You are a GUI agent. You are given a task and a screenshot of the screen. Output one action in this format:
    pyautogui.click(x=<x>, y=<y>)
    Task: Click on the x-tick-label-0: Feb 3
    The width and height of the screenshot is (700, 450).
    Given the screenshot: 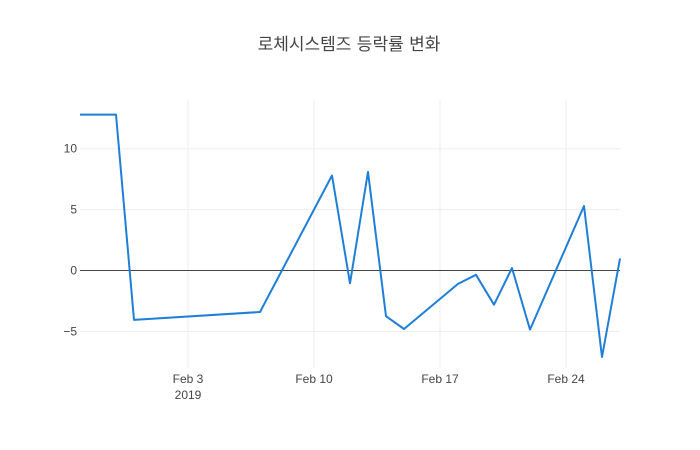 What is the action you would take?
    pyautogui.click(x=188, y=379)
    